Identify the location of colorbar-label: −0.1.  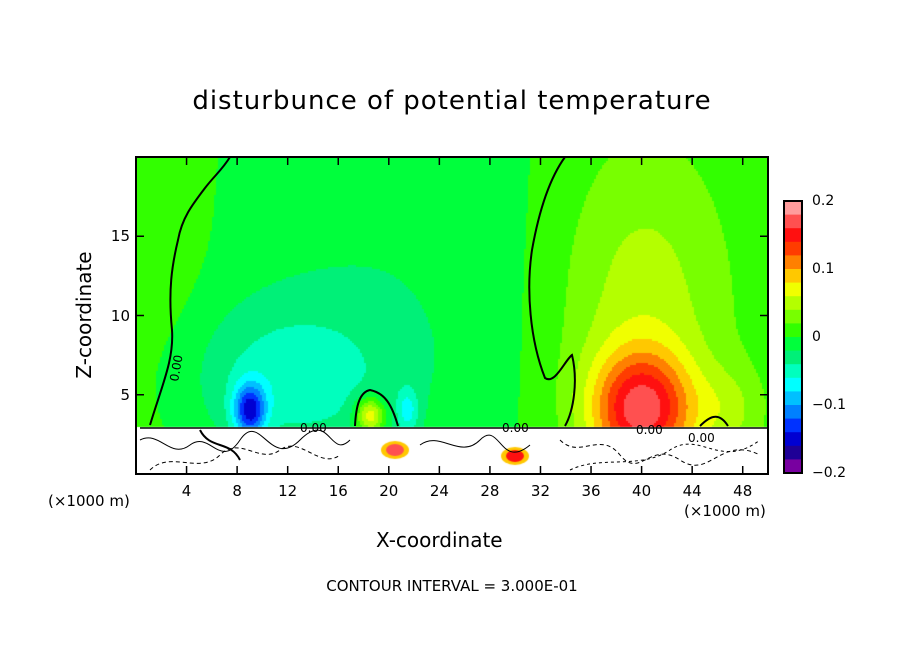
(829, 405).